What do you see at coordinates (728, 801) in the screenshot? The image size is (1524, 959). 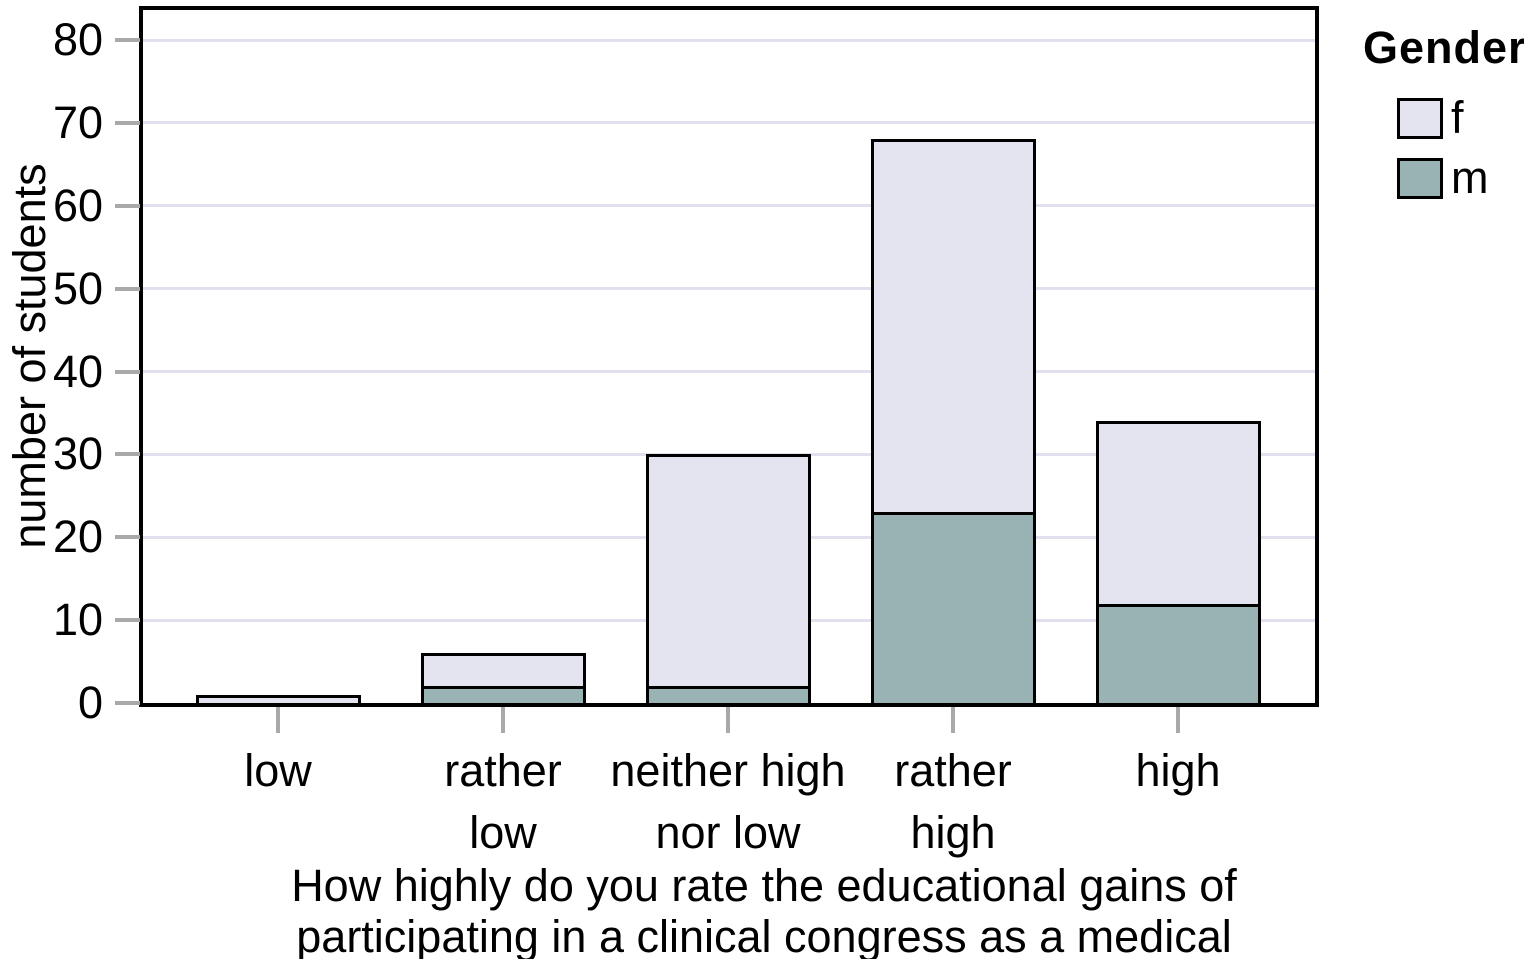 I see `x-category-label-2: neither high nor low` at bounding box center [728, 801].